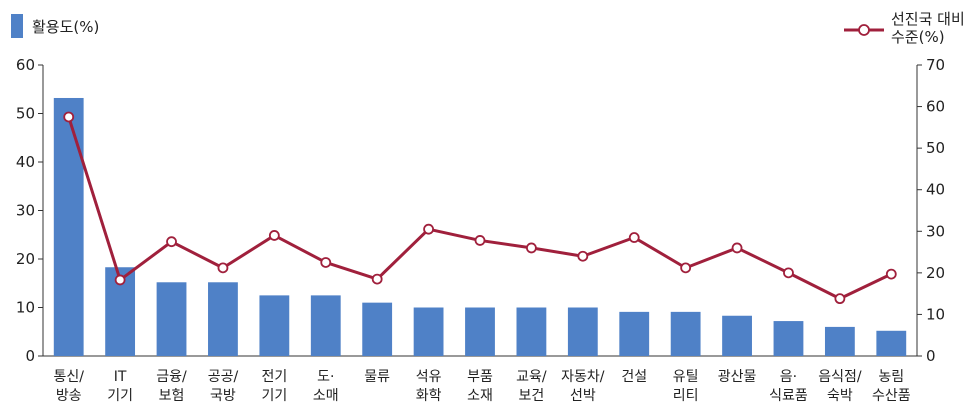 Image resolution: width=974 pixels, height=415 pixels. What do you see at coordinates (935, 107) in the screenshot?
I see `right-tick-label: 60` at bounding box center [935, 107].